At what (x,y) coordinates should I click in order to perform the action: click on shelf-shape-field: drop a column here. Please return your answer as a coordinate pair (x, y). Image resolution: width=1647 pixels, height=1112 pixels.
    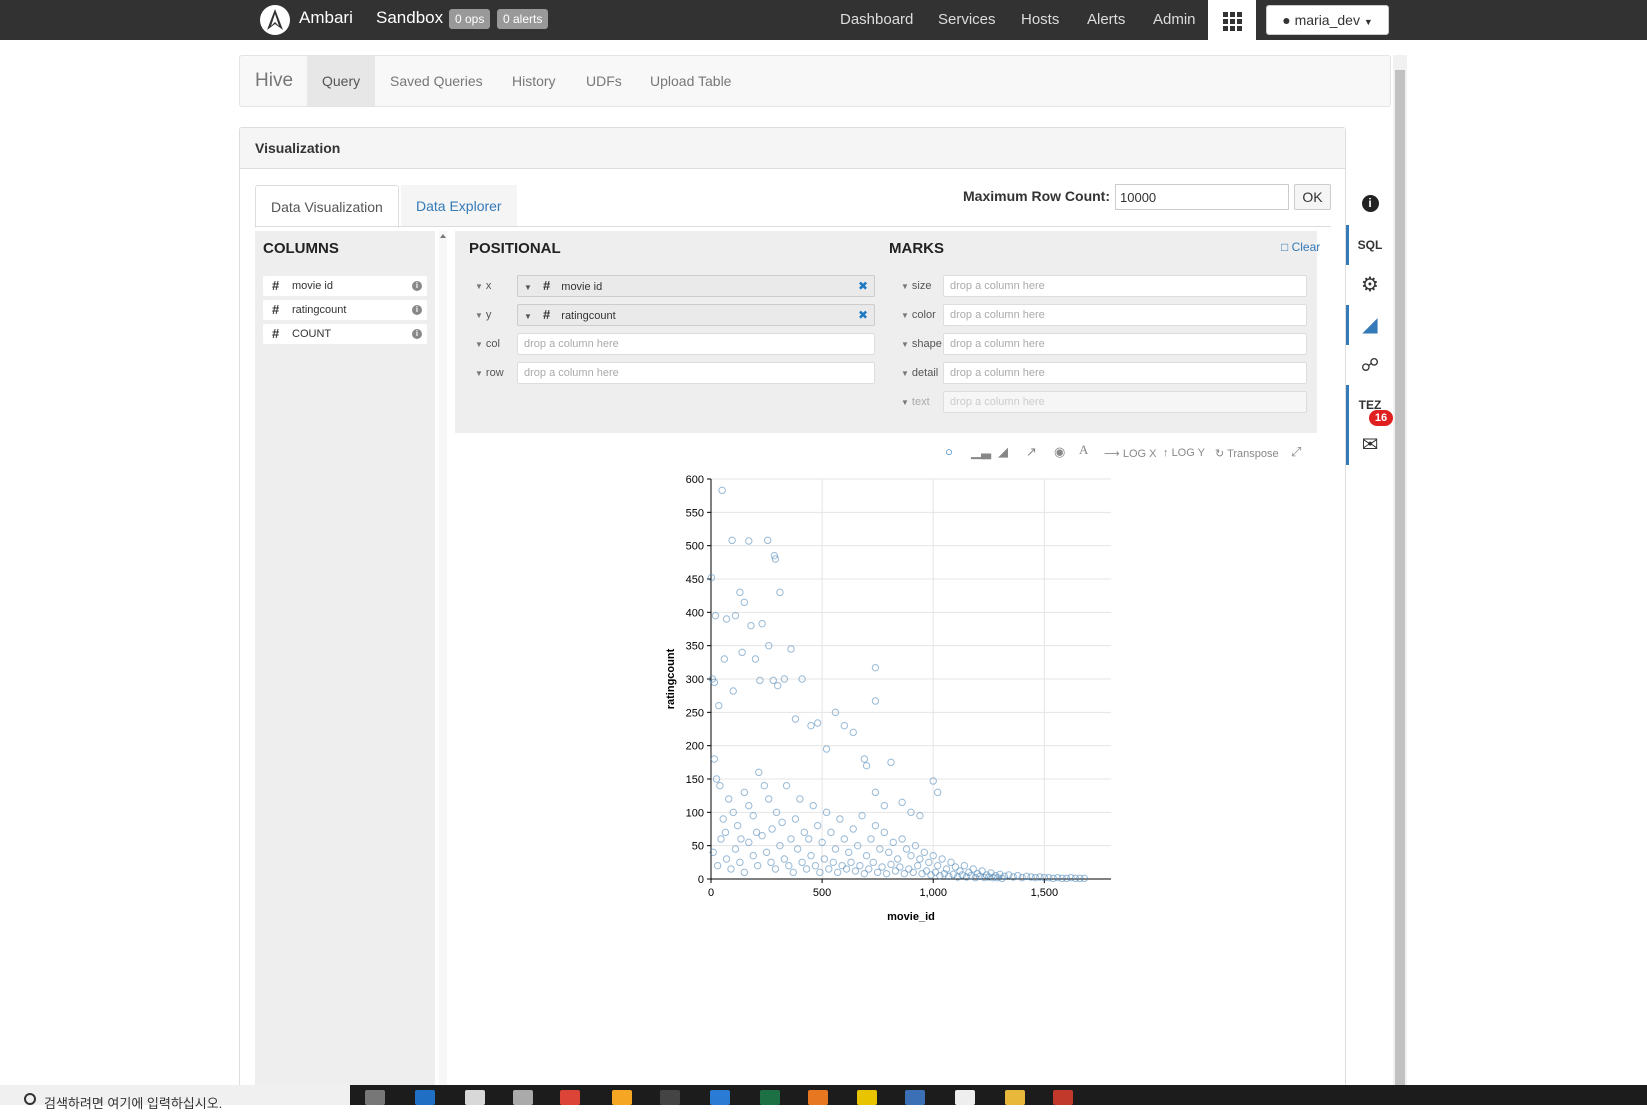
    Looking at the image, I should click on (1125, 344).